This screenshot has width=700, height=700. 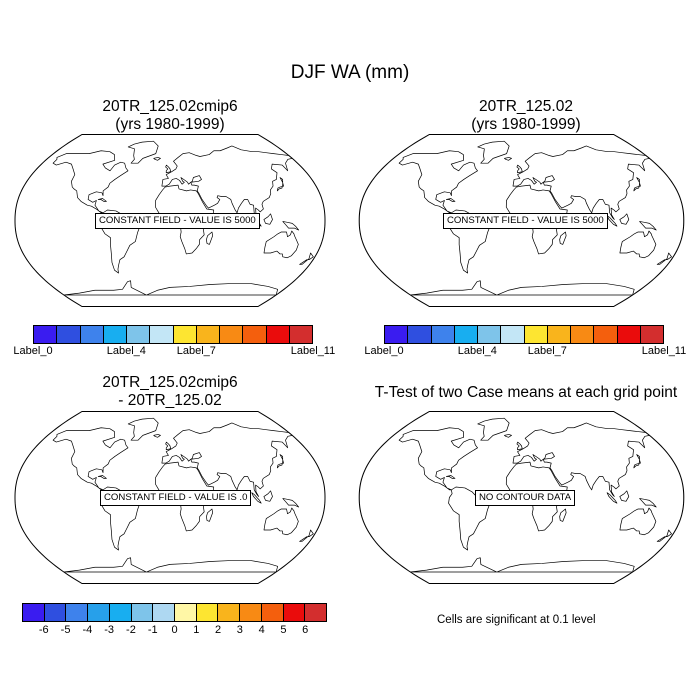 I want to click on figure-title: DJF WA (mm), so click(x=350, y=72).